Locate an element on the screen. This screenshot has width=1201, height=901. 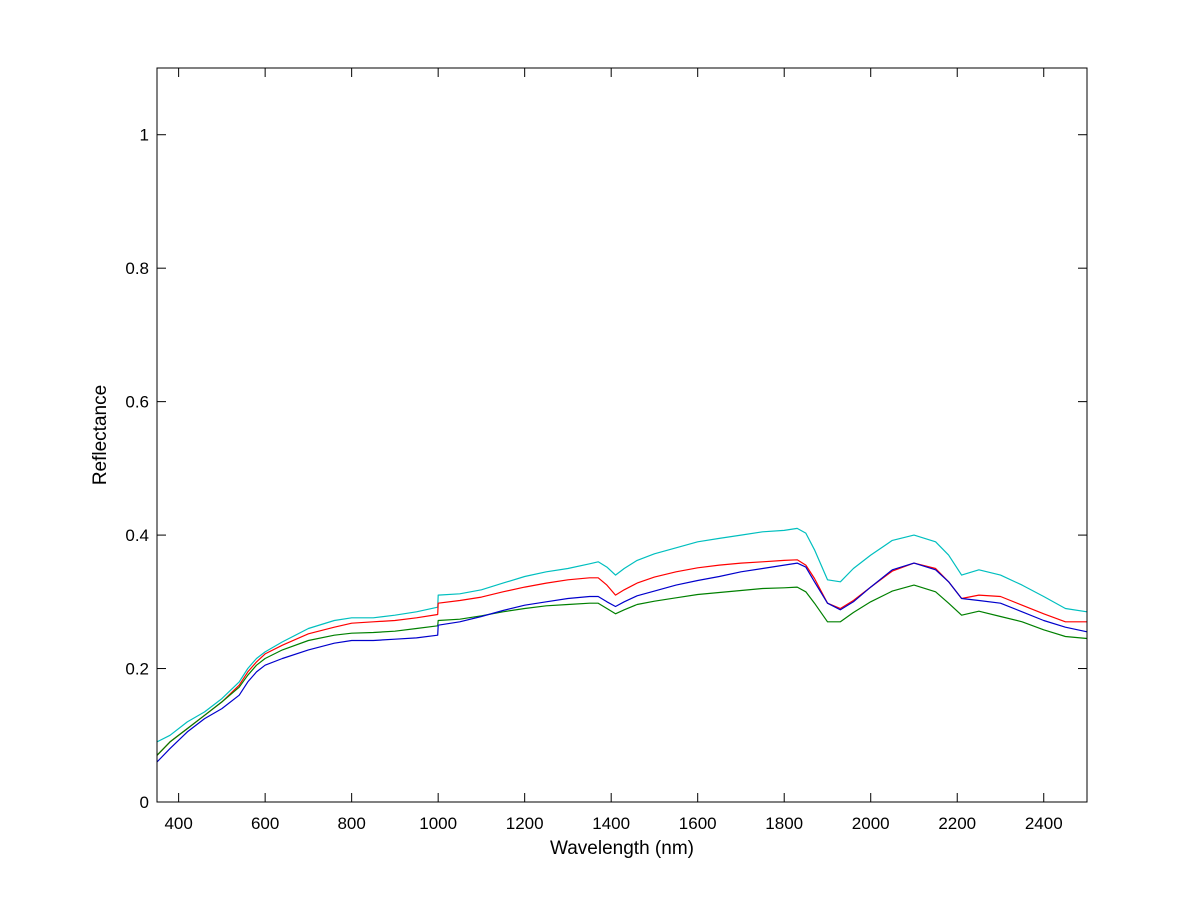
y-tick-label: 0.2 is located at coordinates (137, 669).